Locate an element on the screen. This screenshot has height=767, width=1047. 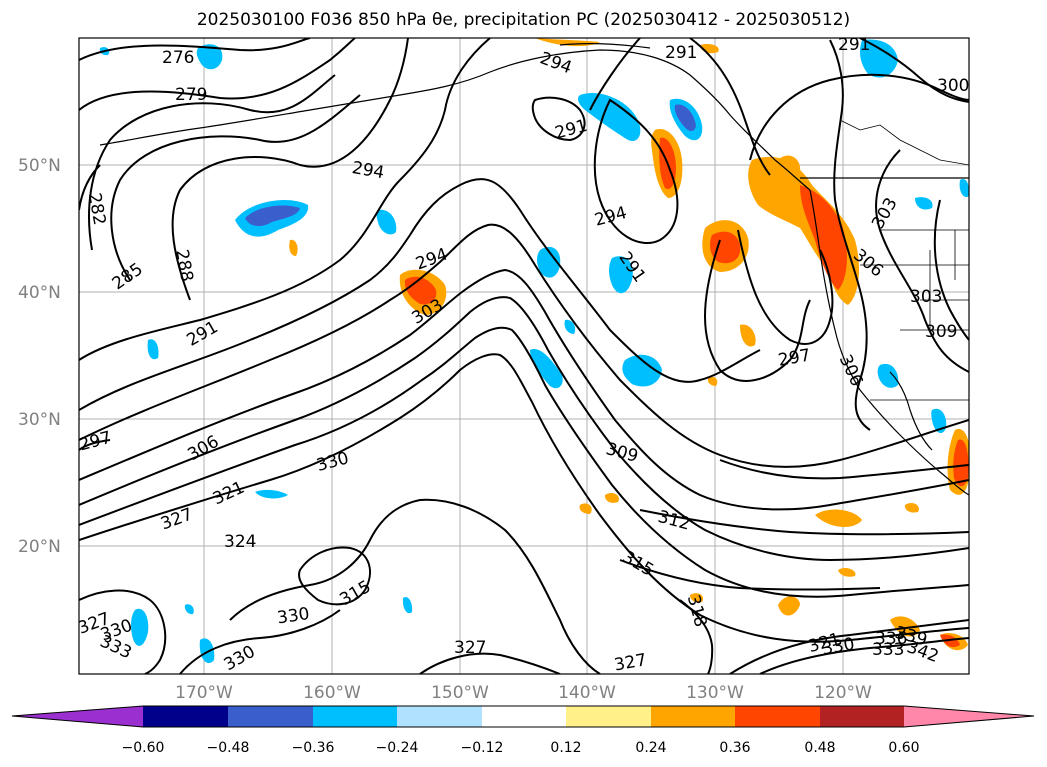
colorbar-tick-label: 0.24 is located at coordinates (650, 748).